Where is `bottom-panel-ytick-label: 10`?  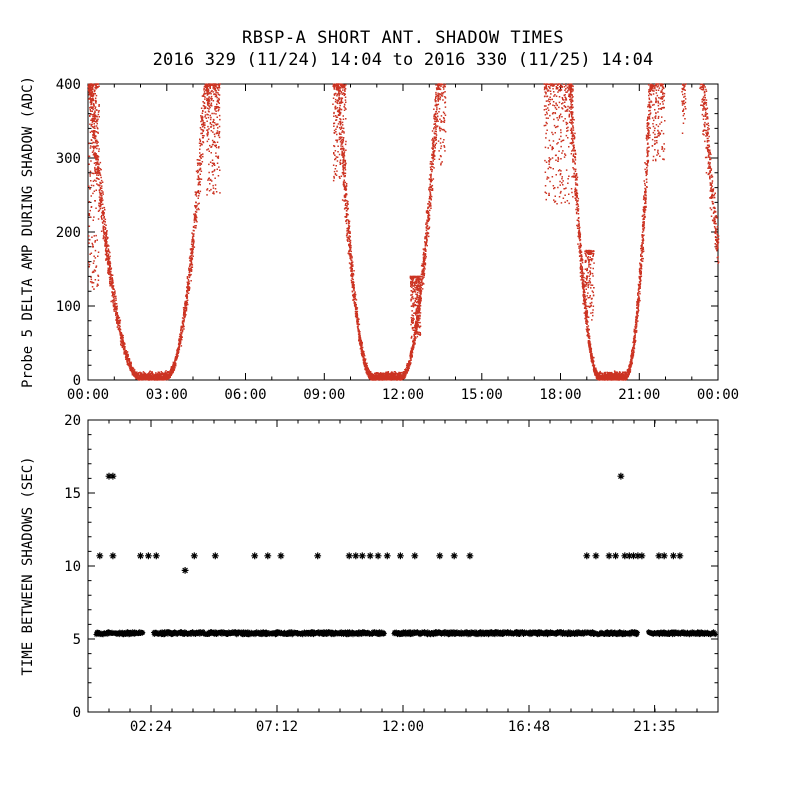 bottom-panel-ytick-label: 10 is located at coordinates (72, 567).